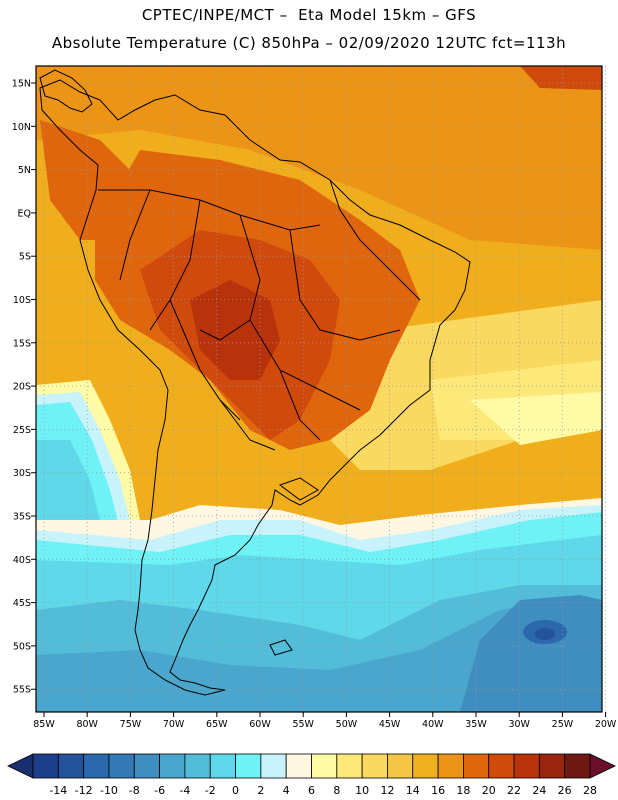 This screenshot has height=800, width=618. I want to click on field-cold-core-inner, so click(545, 634).